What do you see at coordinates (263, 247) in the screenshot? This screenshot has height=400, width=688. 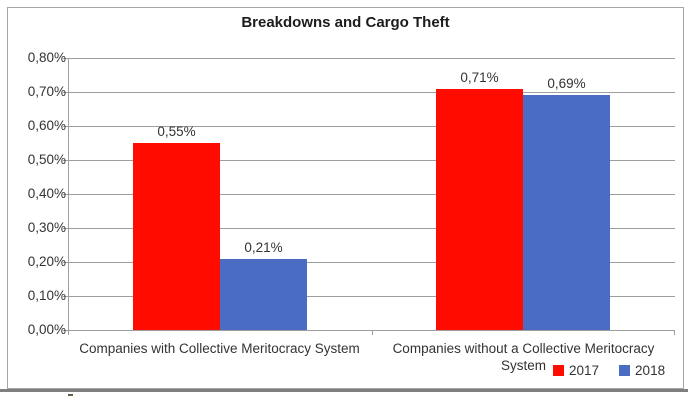 I see `bar-value-label: 0,21%` at bounding box center [263, 247].